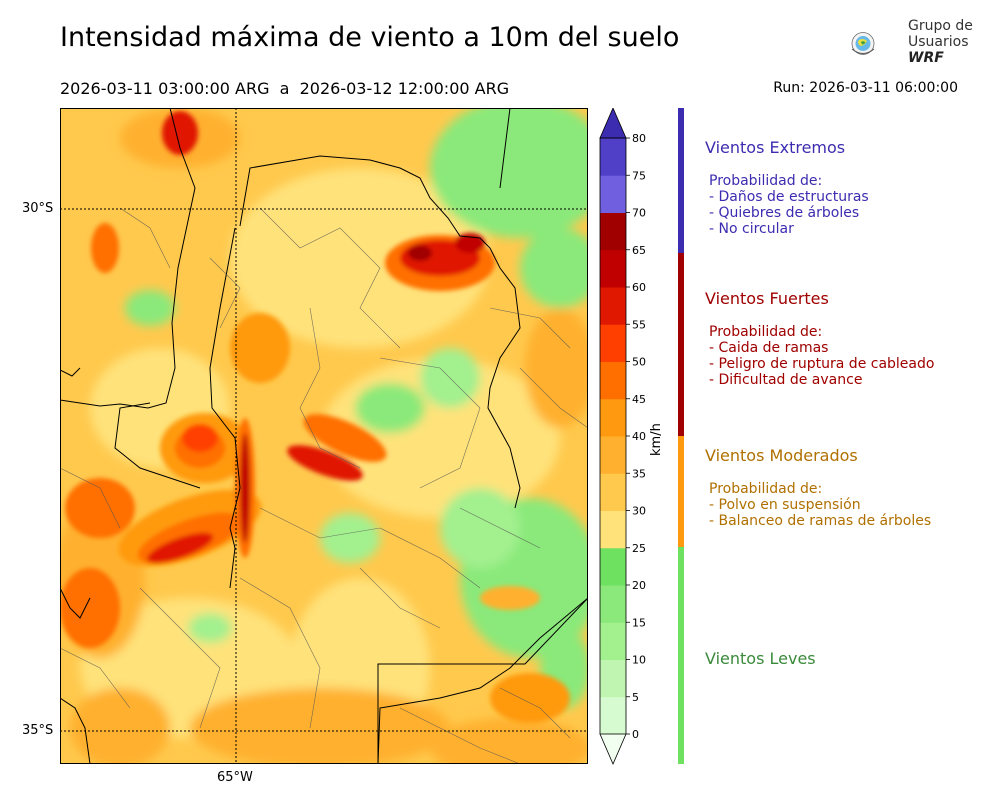  Describe the element at coordinates (635, 697) in the screenshot. I see `colorbar-tick-label: 5` at that location.